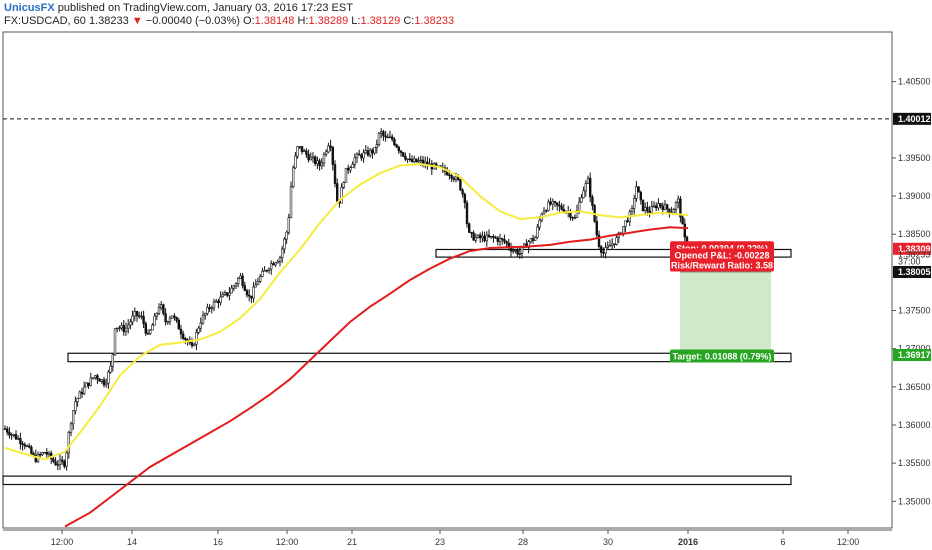 The image size is (932, 550). Describe the element at coordinates (29, 8) in the screenshot. I see `author-name: UnicusFX` at that location.